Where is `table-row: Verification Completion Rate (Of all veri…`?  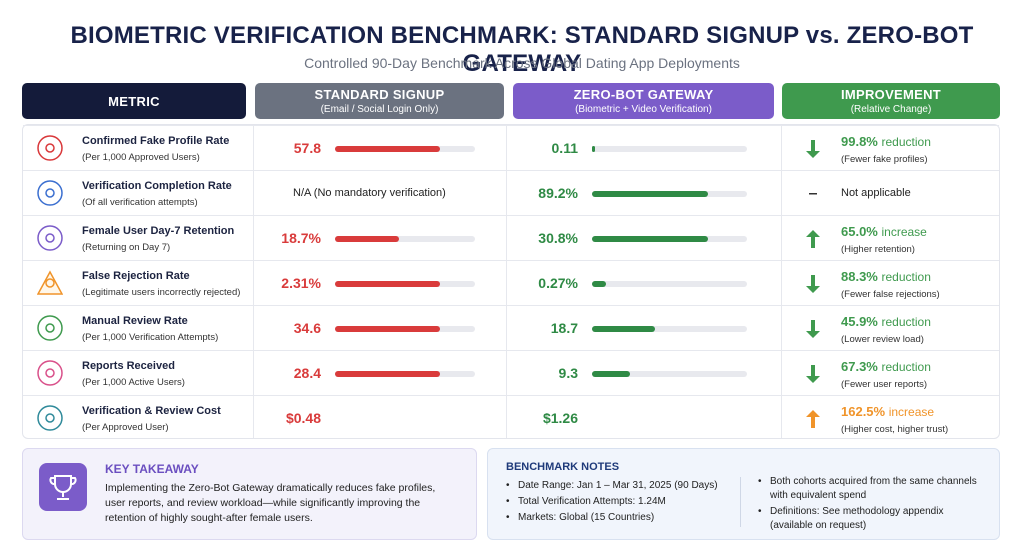 table-row: Verification Completion Rate (Of all veri… is located at coordinates (511, 192).